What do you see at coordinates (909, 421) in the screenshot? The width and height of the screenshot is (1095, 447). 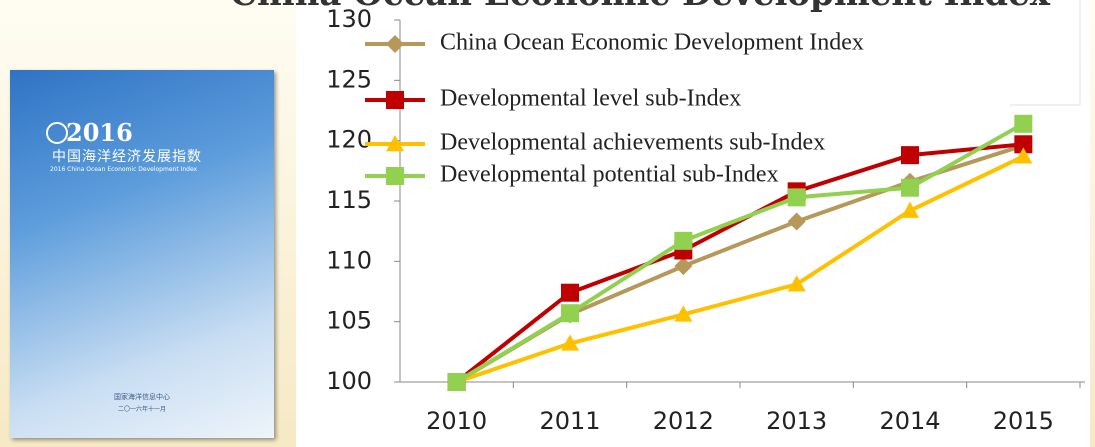 I see `x-tick-label: 2014` at bounding box center [909, 421].